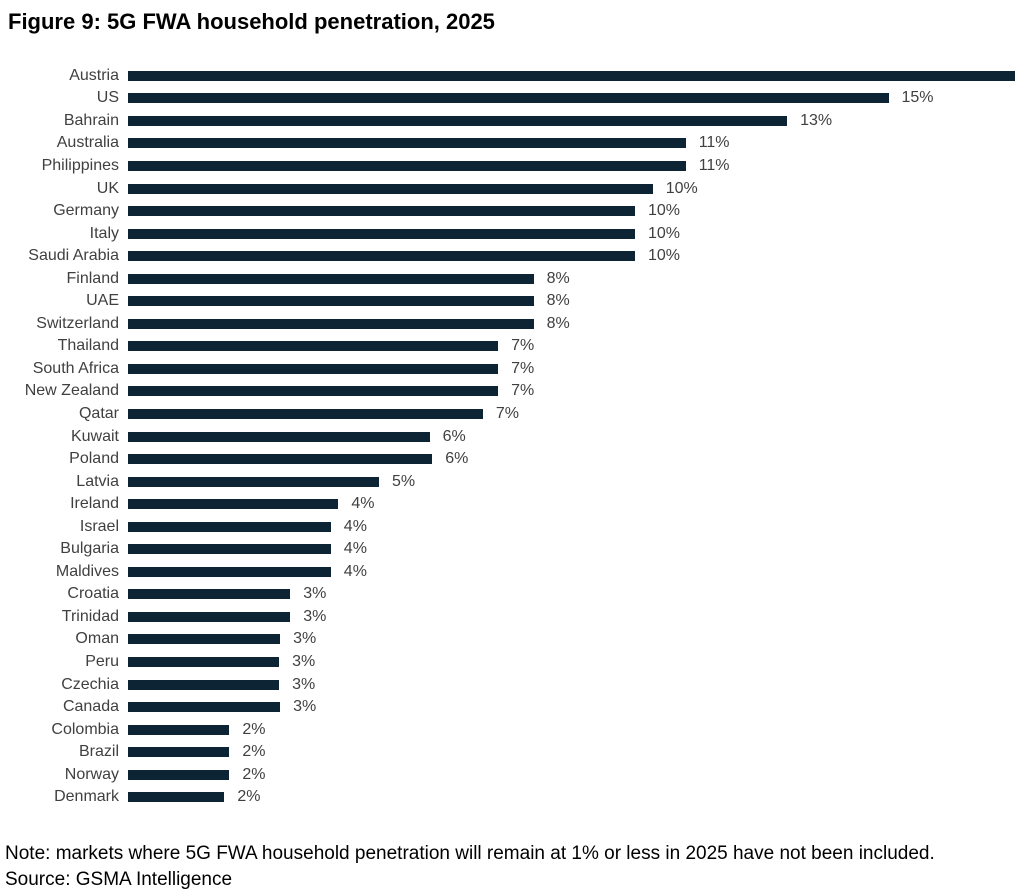  Describe the element at coordinates (403, 481) in the screenshot. I see `value-label: 5%` at that location.